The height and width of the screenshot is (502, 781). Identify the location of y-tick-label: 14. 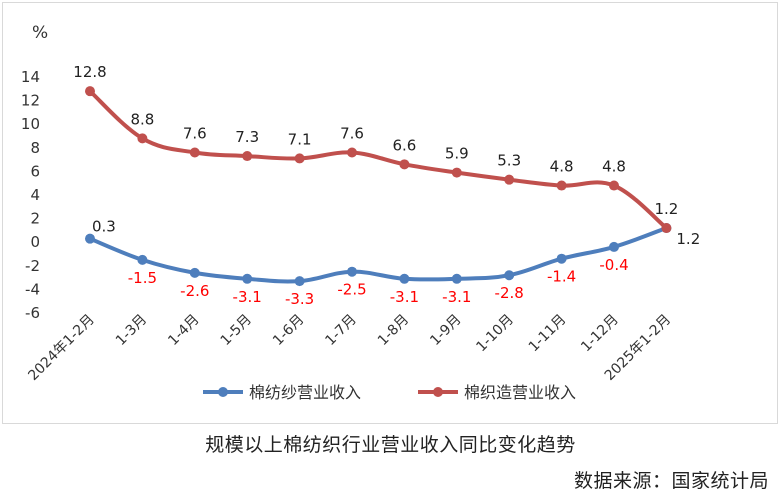
(30, 77).